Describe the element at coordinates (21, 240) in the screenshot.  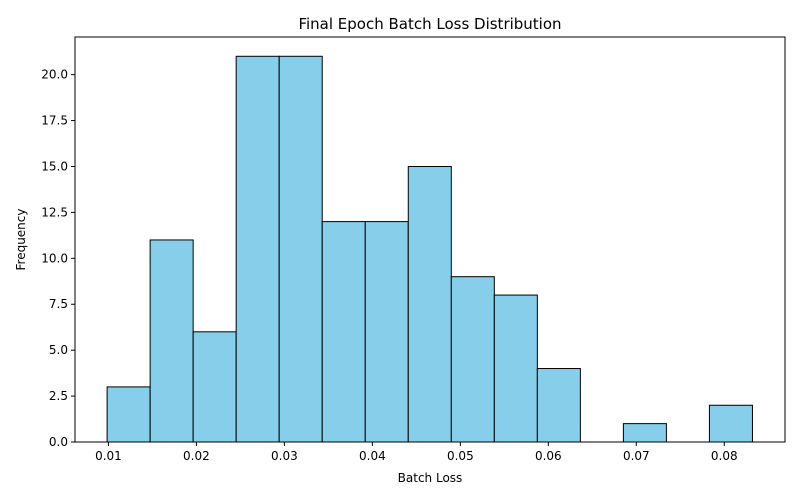
I see `y-axis-label: Frequency` at that location.